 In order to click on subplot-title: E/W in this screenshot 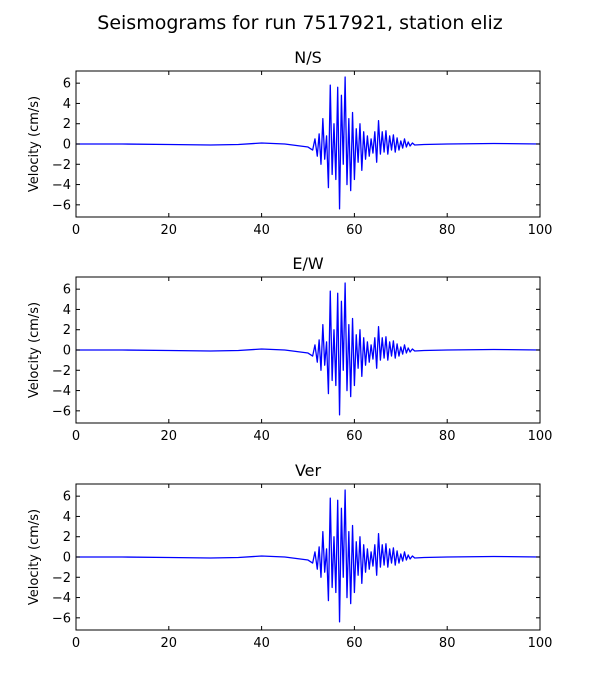, I will do `click(308, 263)`.